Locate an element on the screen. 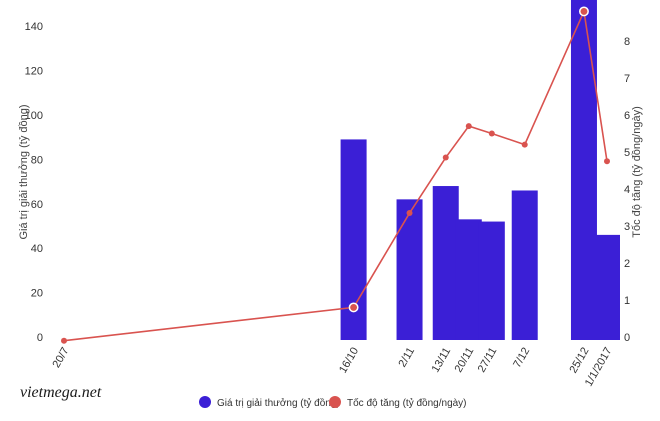  bar-1-1-2017 is located at coordinates (607, 287).